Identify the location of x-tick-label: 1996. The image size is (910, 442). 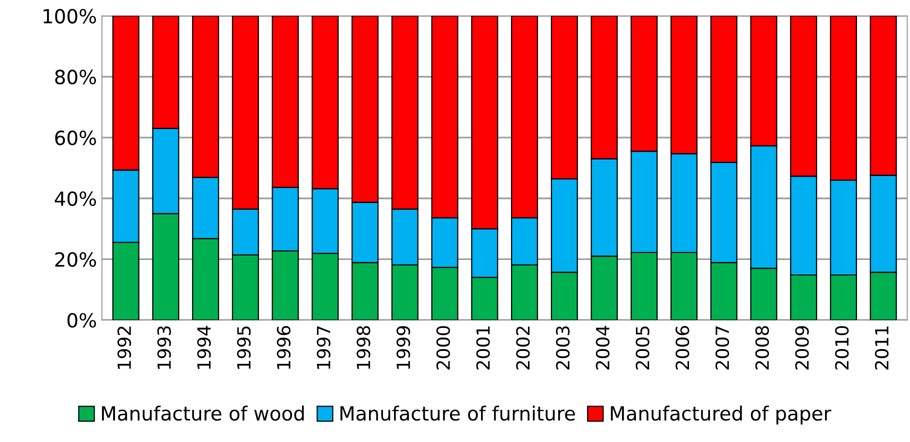
(283, 347).